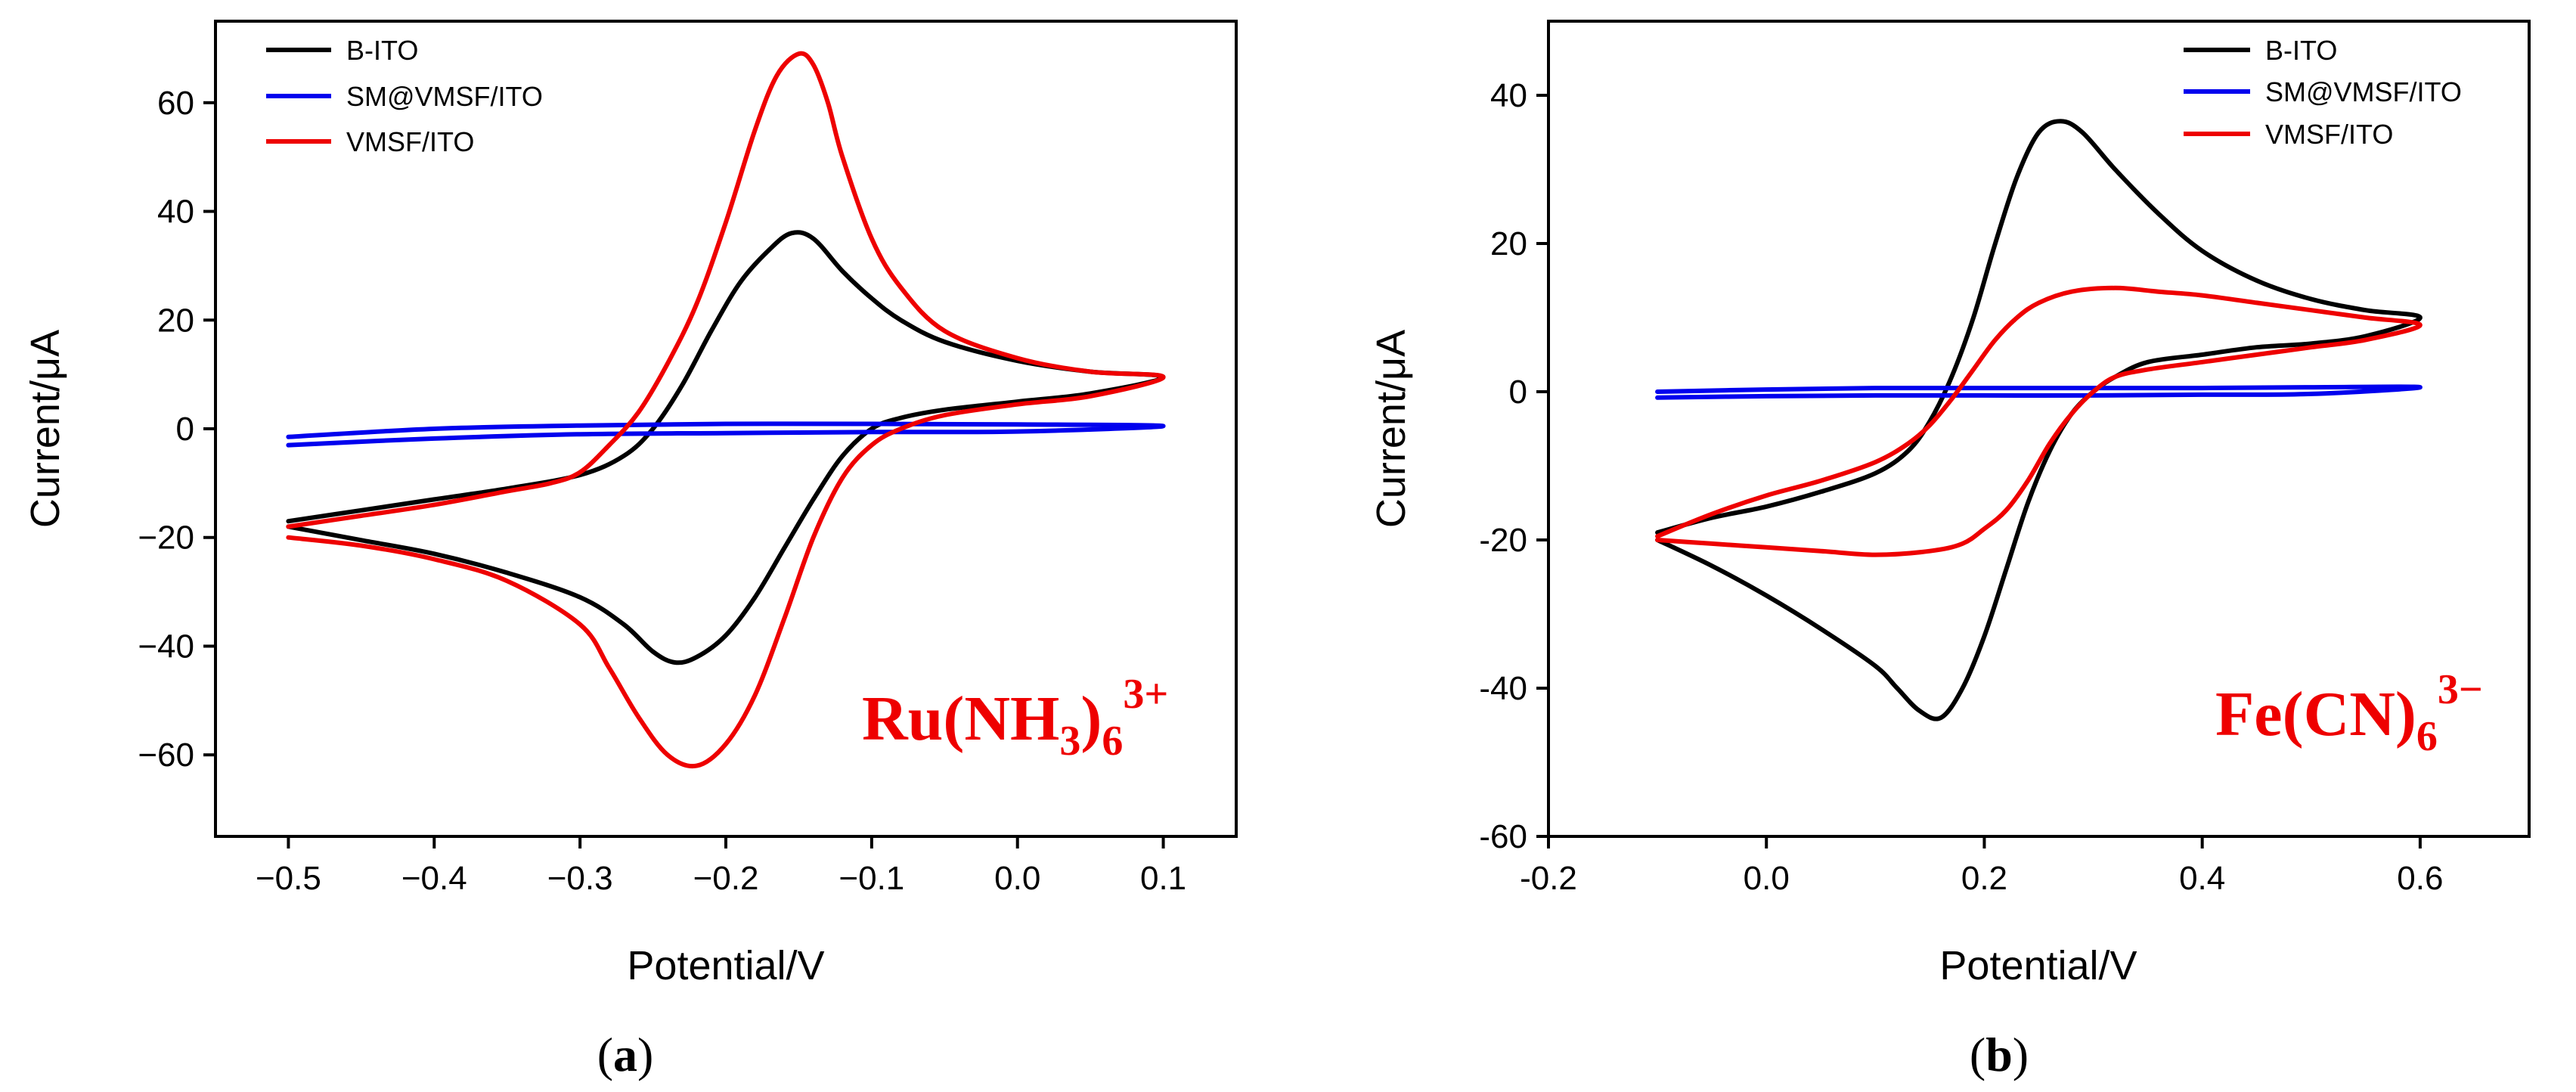 Image resolution: width=2576 pixels, height=1092 pixels. I want to click on legend-b: B-ITO SM@VMSF/ITO VMSF/ITO, so click(2323, 92).